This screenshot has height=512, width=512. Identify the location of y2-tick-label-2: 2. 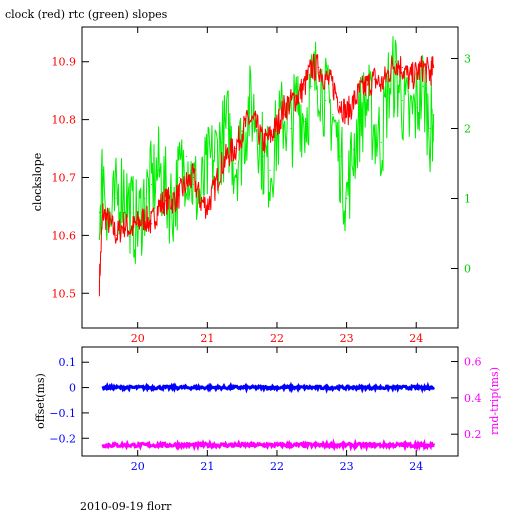
(467, 129).